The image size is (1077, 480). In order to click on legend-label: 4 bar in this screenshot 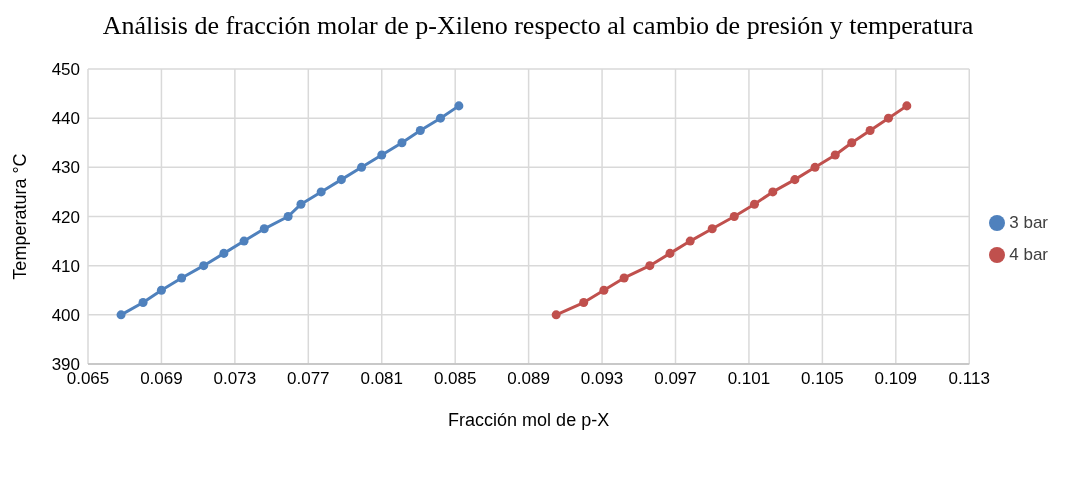, I will do `click(1028, 254)`.